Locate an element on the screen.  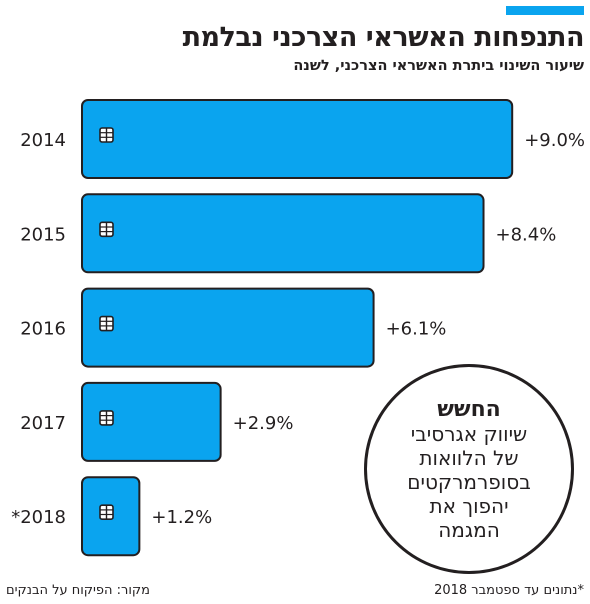
bar-group: 2017 +2.9% is located at coordinates (157, 421).